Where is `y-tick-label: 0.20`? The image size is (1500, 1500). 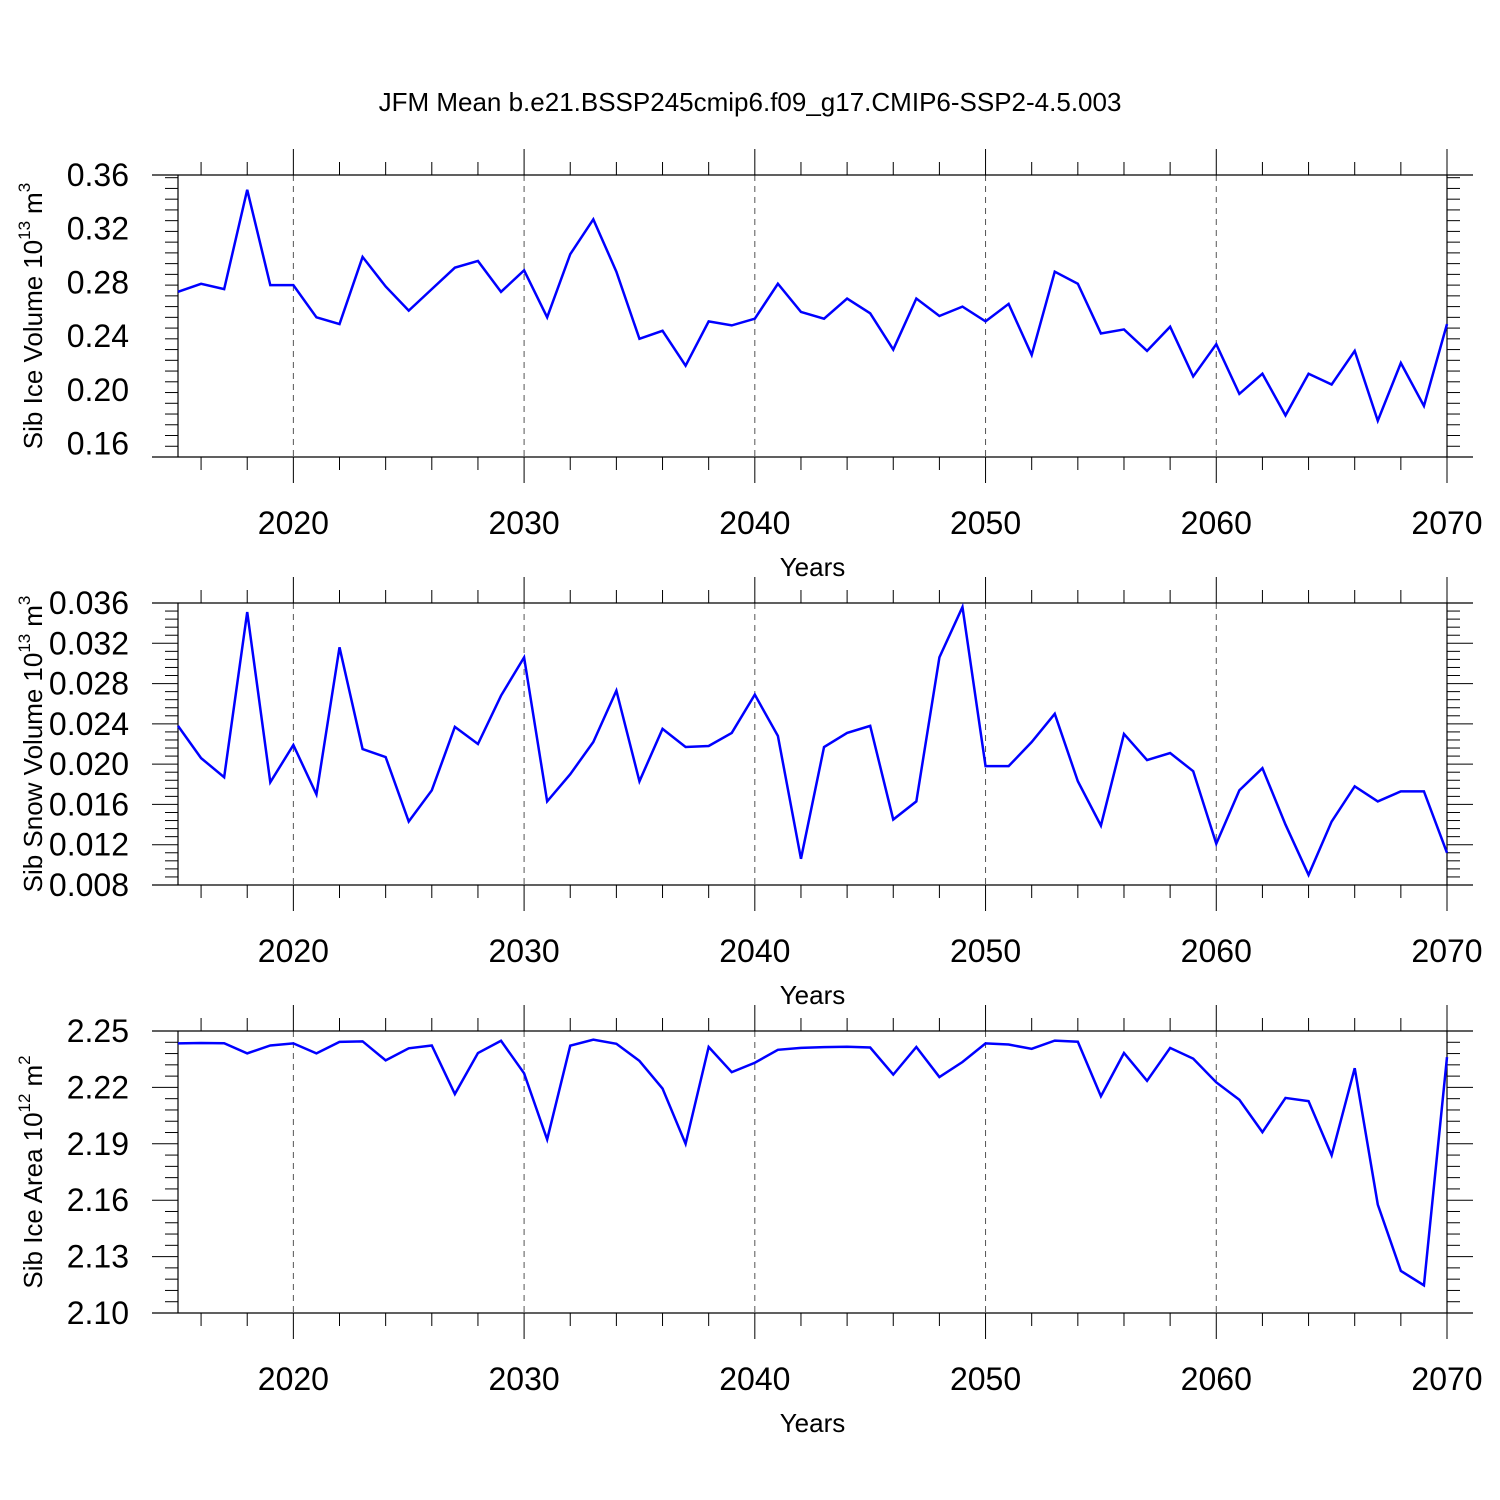
y-tick-label: 0.20 is located at coordinates (98, 390).